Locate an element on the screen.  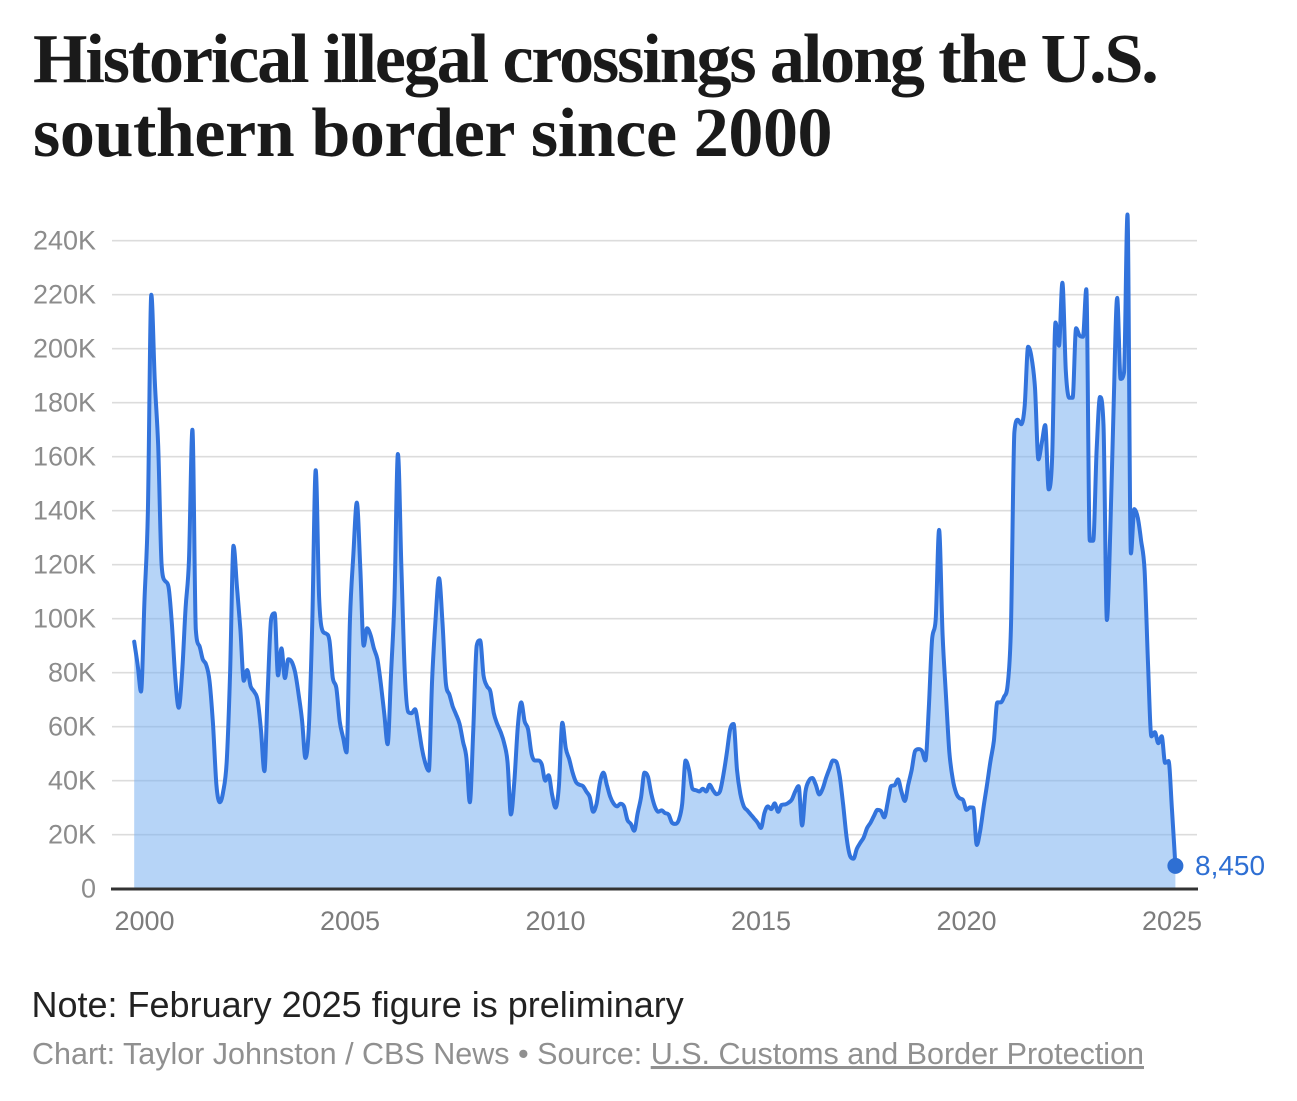
svg-text: 8,450 is located at coordinates (1230, 865).